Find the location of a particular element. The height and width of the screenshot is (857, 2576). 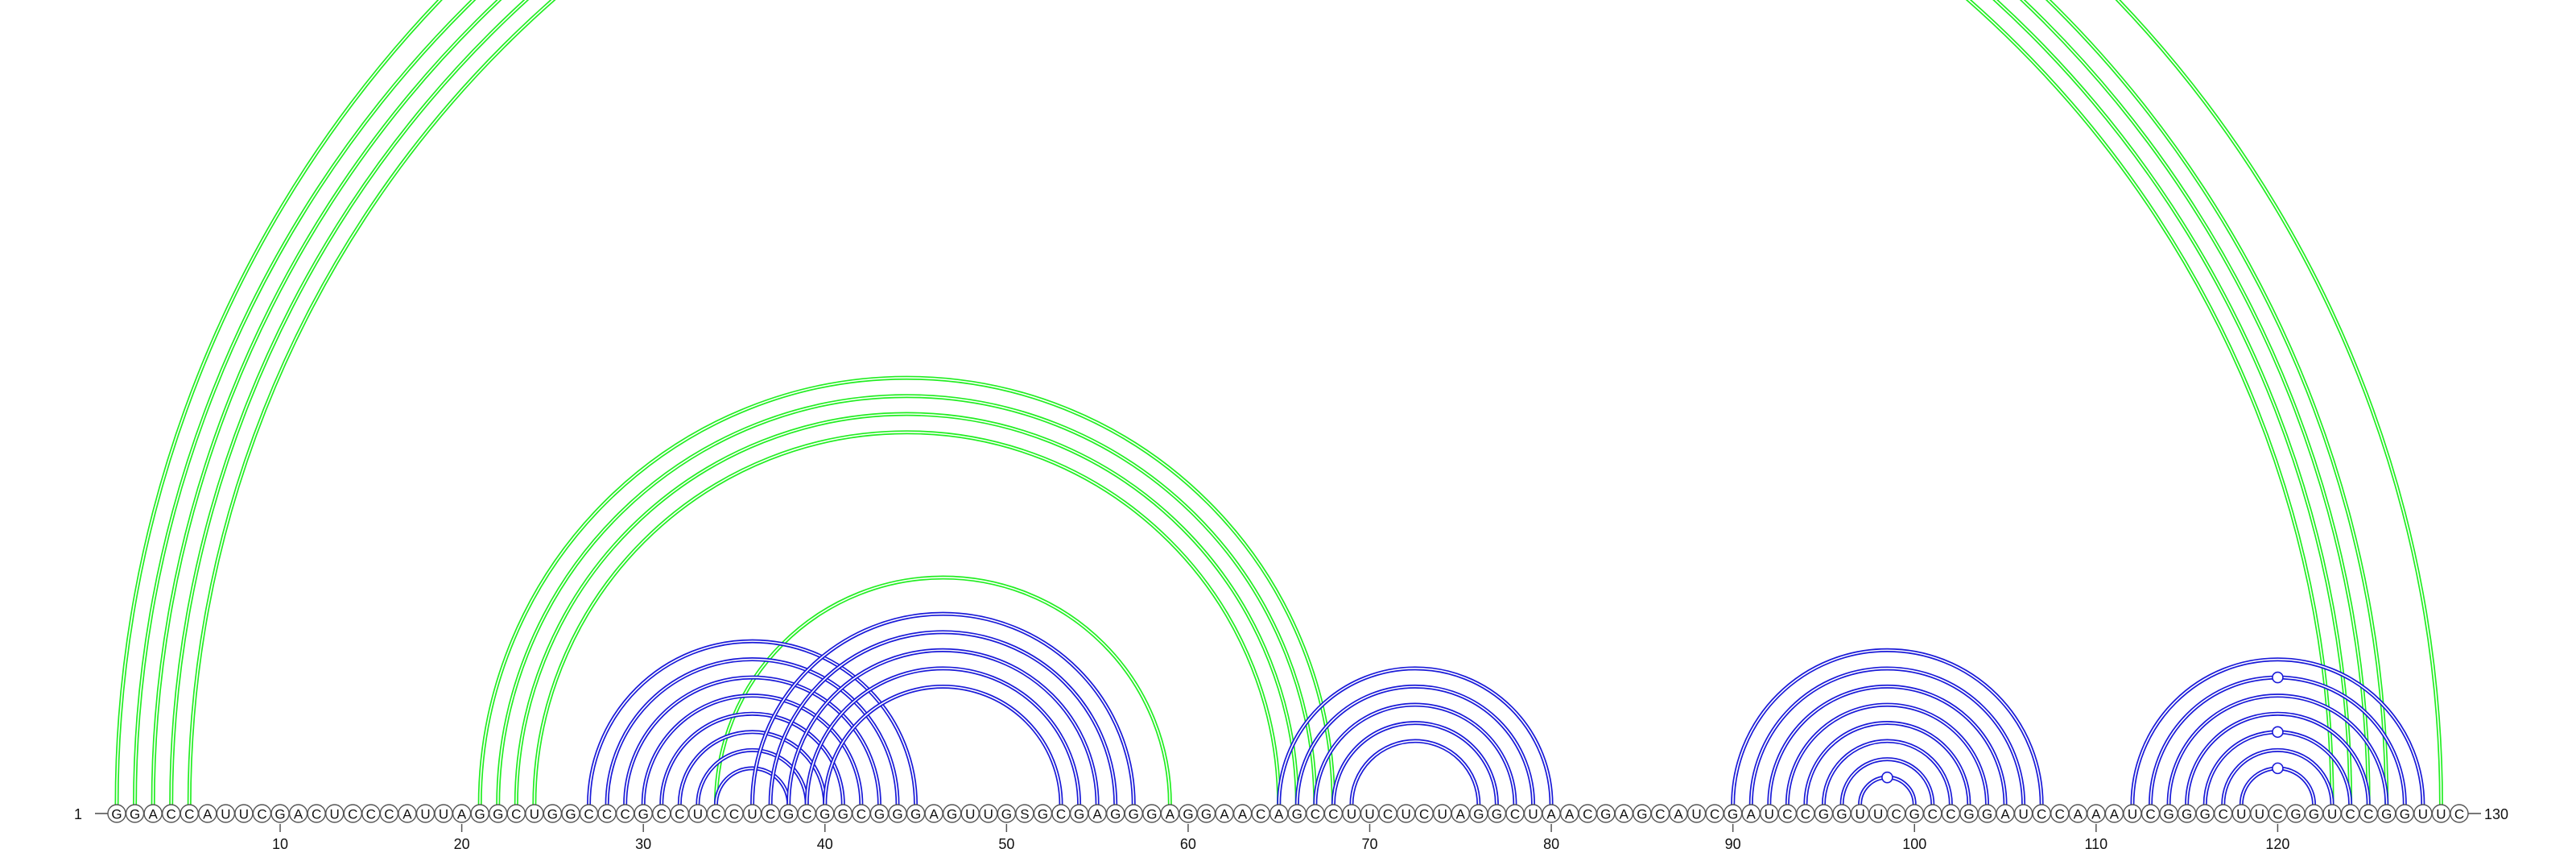

nucleotide-35: C is located at coordinates (734, 813).